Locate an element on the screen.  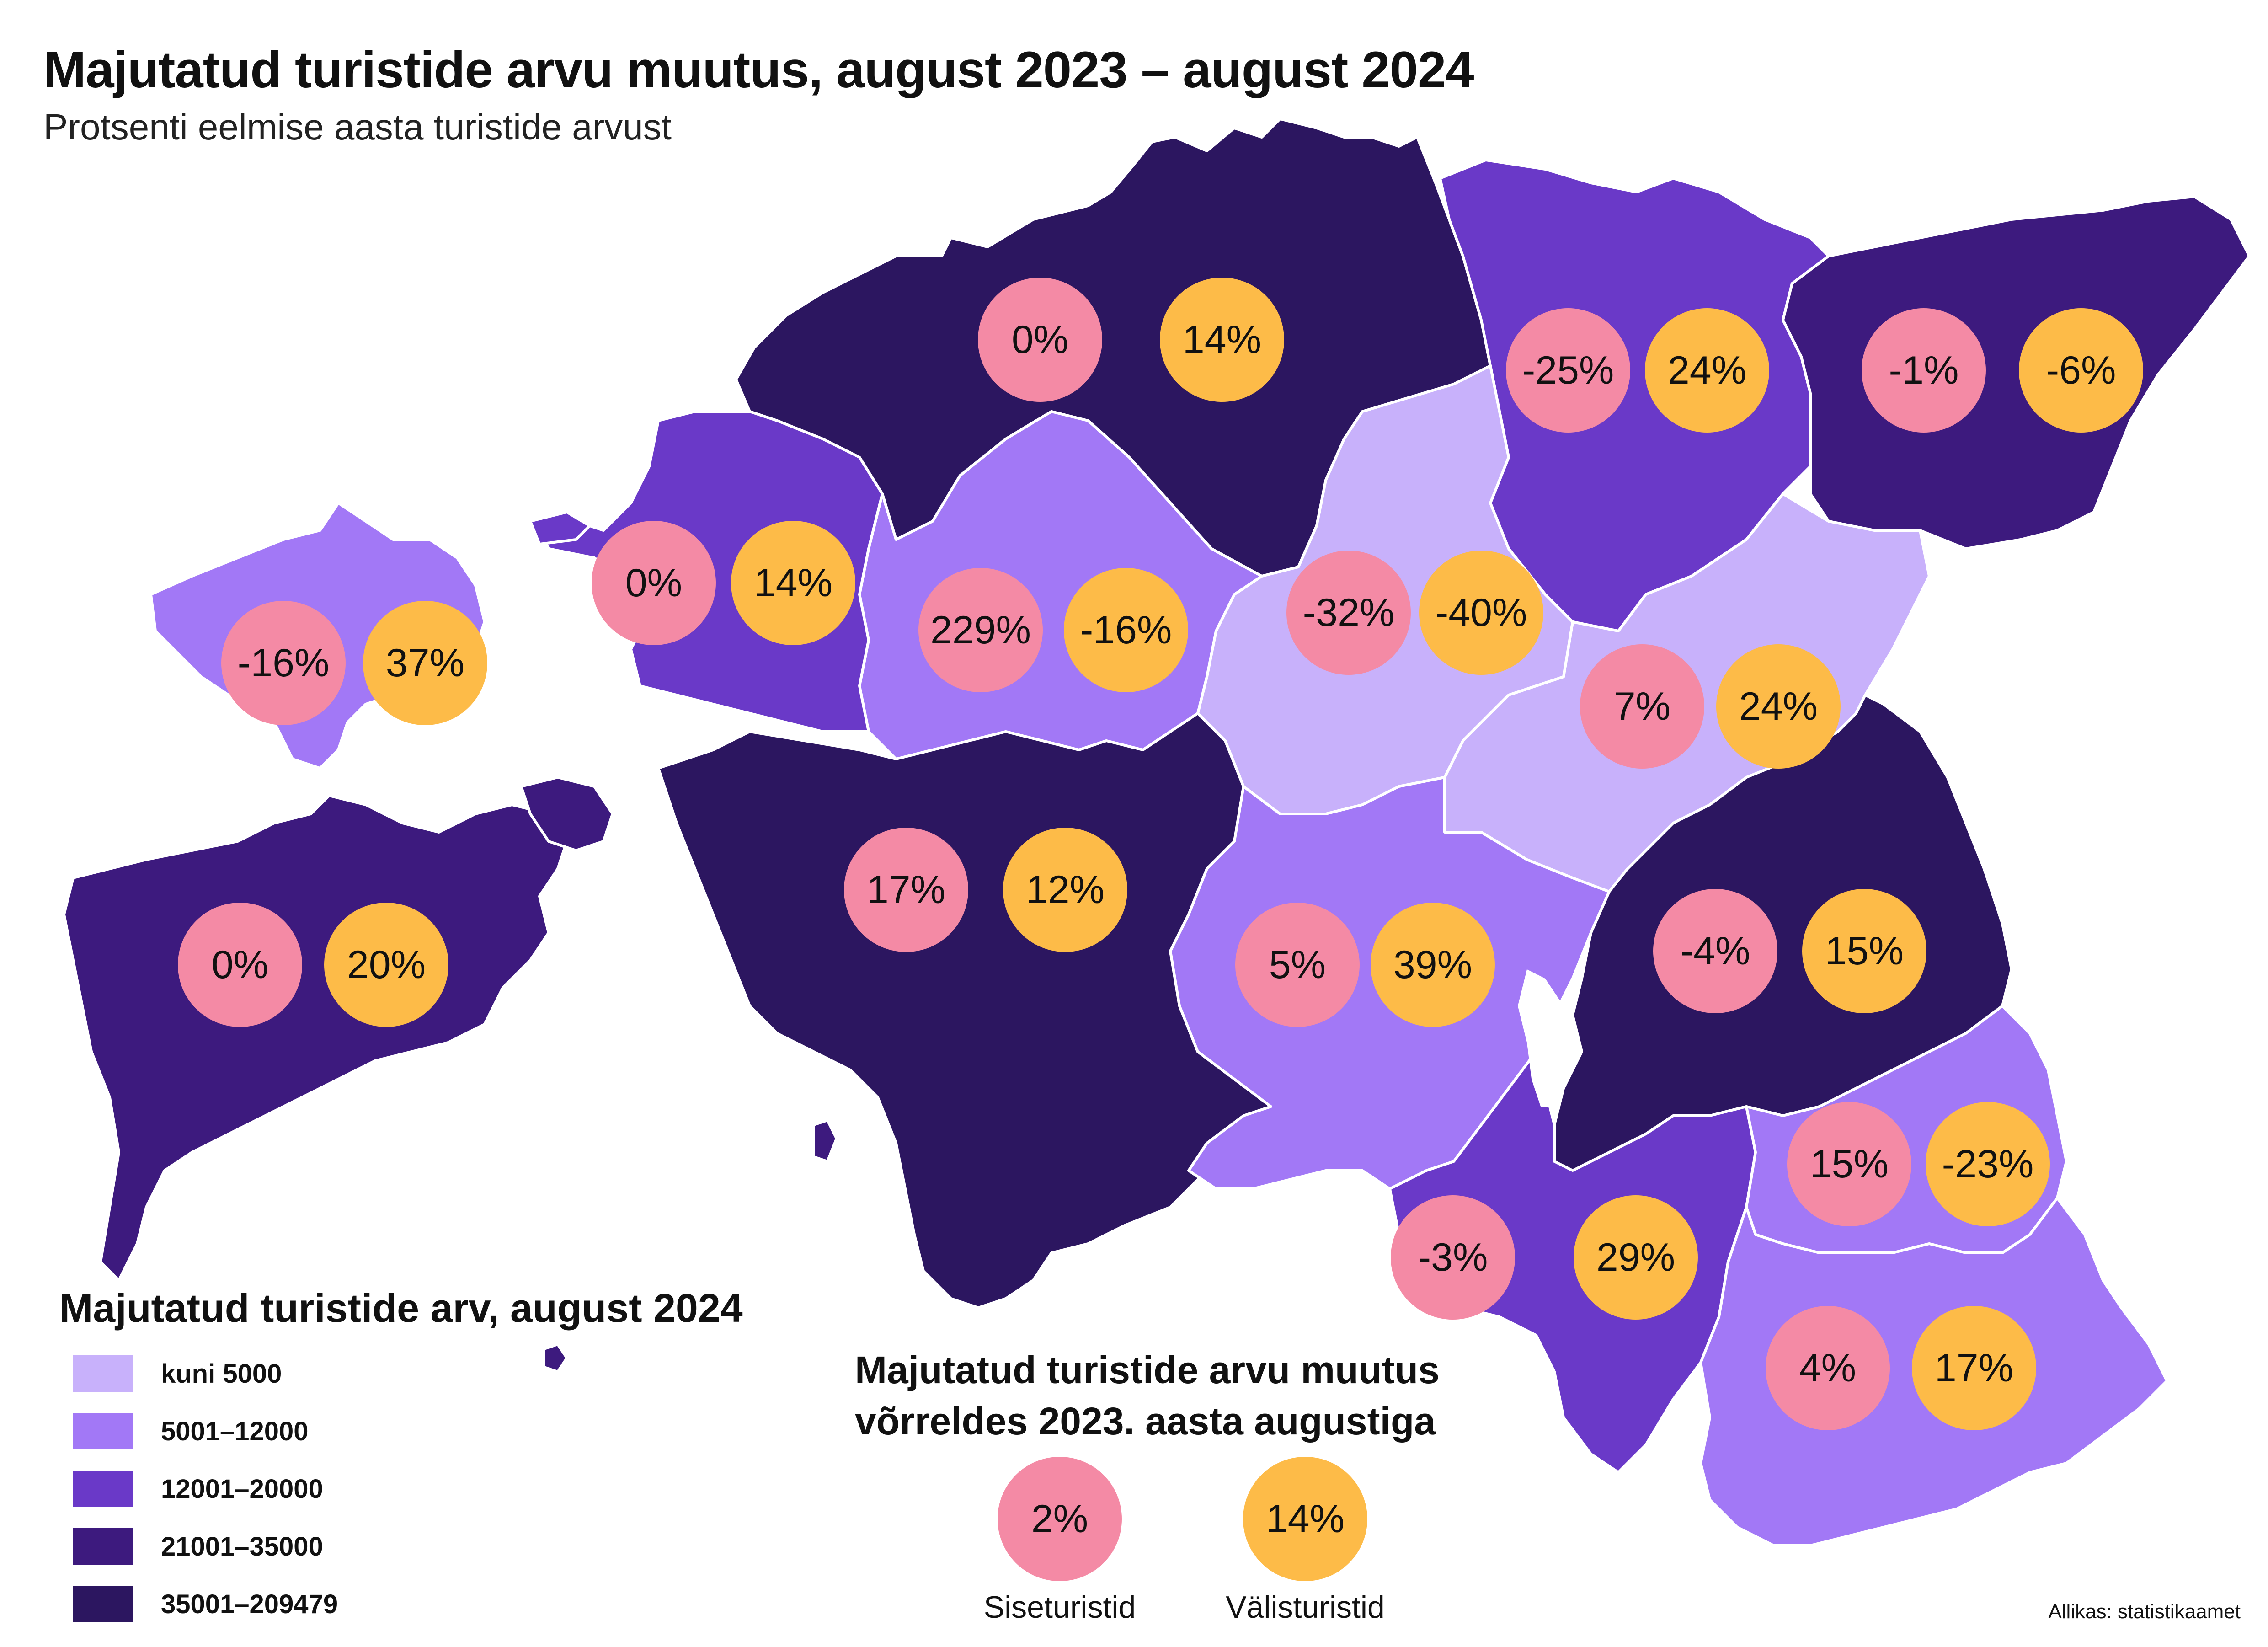
legend-item: 12001–20000 is located at coordinates (198, 1489).